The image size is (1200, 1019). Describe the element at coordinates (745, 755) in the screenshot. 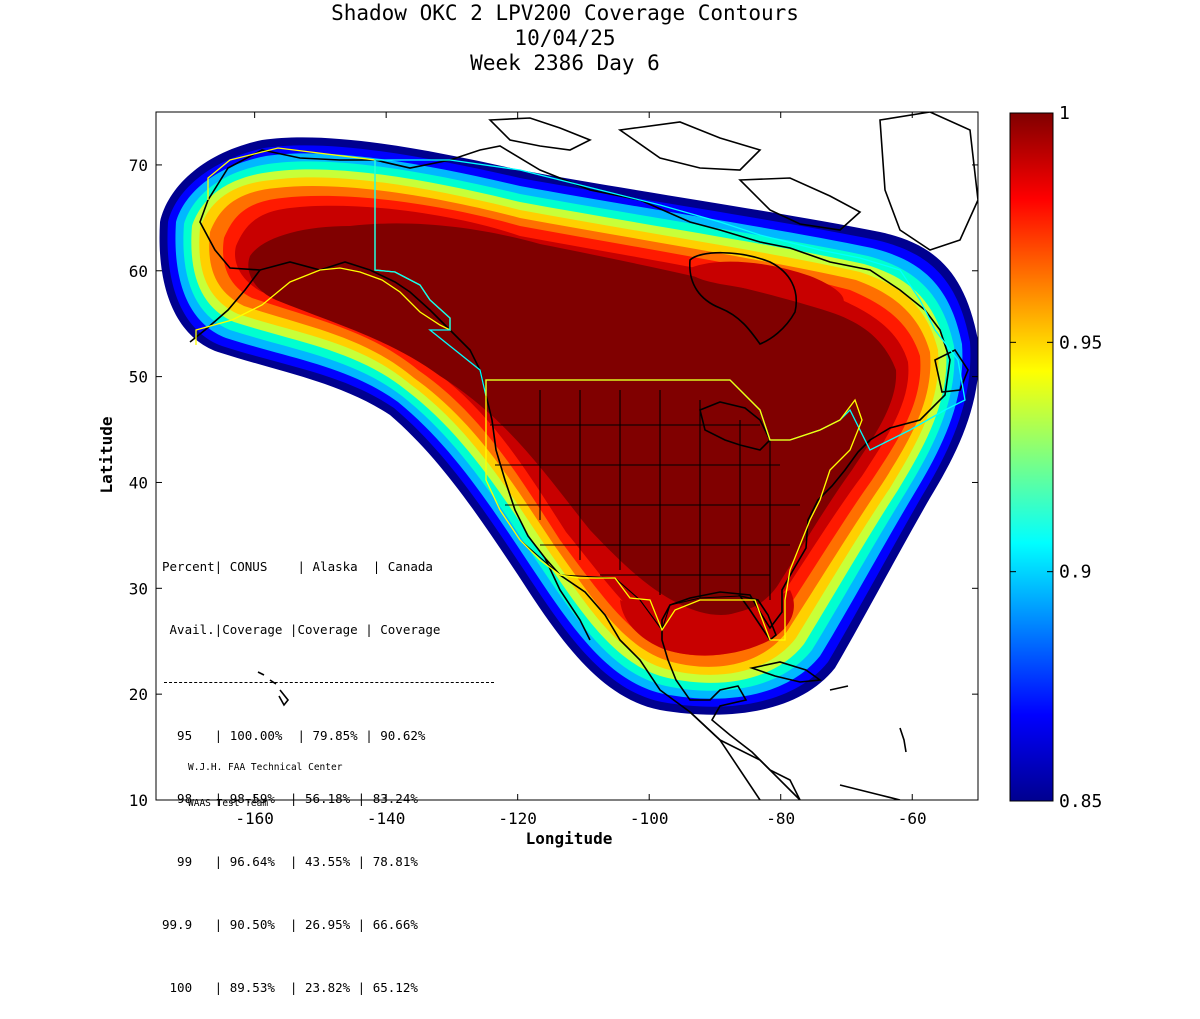

I see `coastline-central-america` at that location.